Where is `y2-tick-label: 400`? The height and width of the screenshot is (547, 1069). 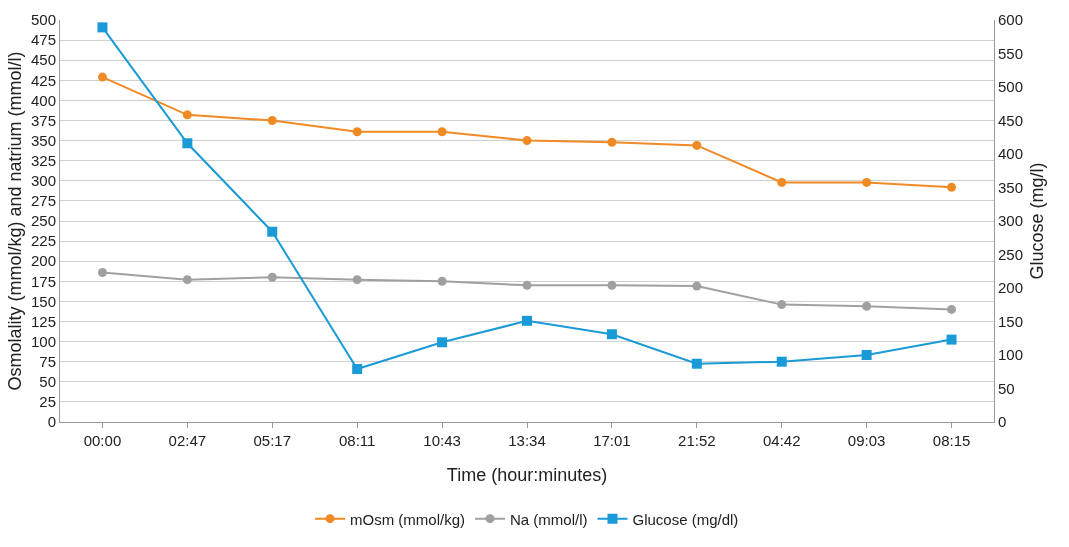
y2-tick-label: 400 is located at coordinates (1011, 154).